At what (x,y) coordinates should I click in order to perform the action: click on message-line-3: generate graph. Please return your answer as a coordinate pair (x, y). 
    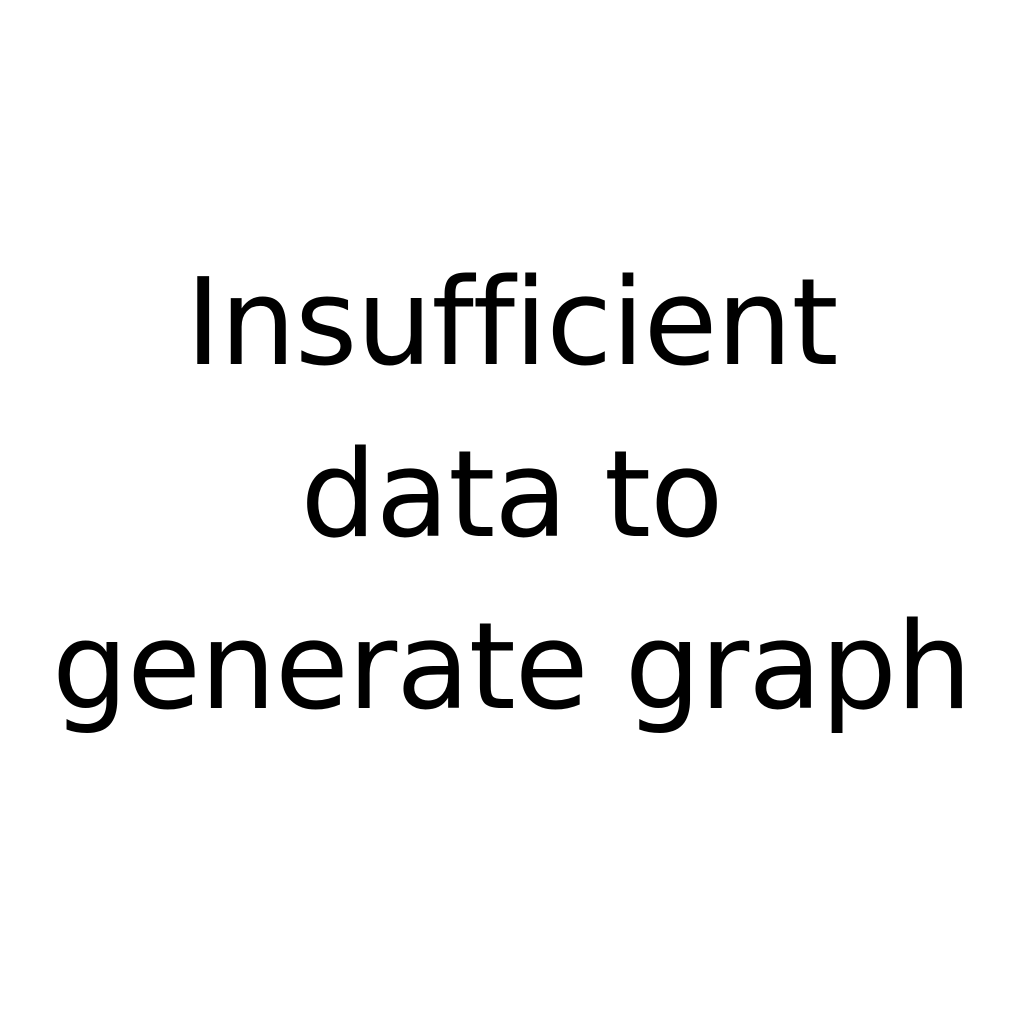
    Looking at the image, I should click on (511, 667).